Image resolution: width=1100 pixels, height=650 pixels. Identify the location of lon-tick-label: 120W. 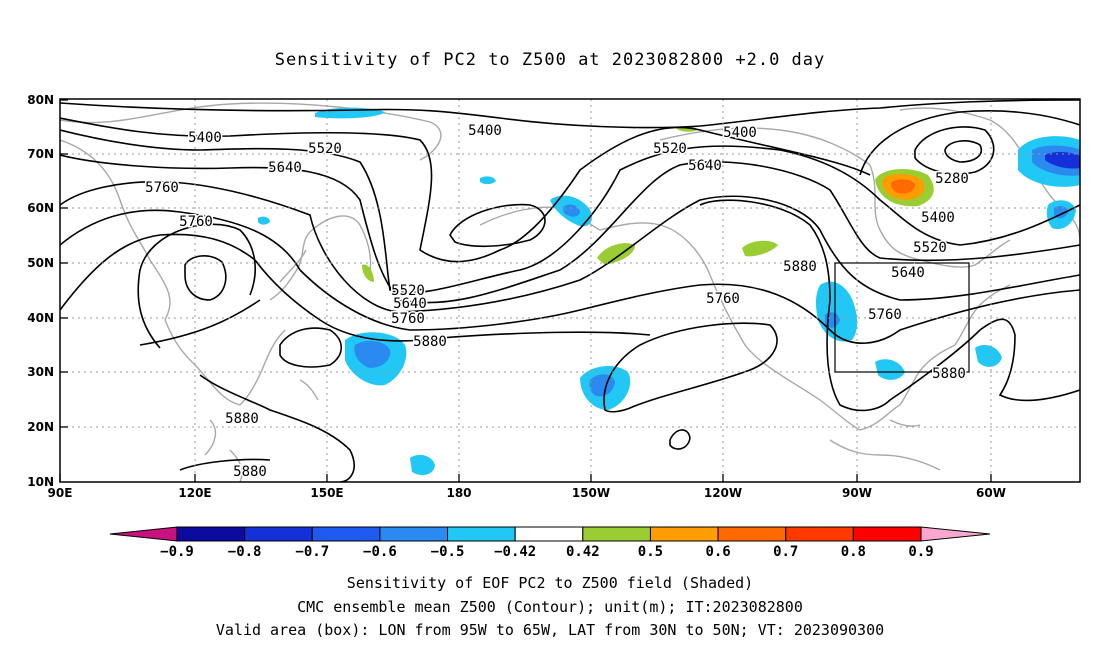
(723, 493).